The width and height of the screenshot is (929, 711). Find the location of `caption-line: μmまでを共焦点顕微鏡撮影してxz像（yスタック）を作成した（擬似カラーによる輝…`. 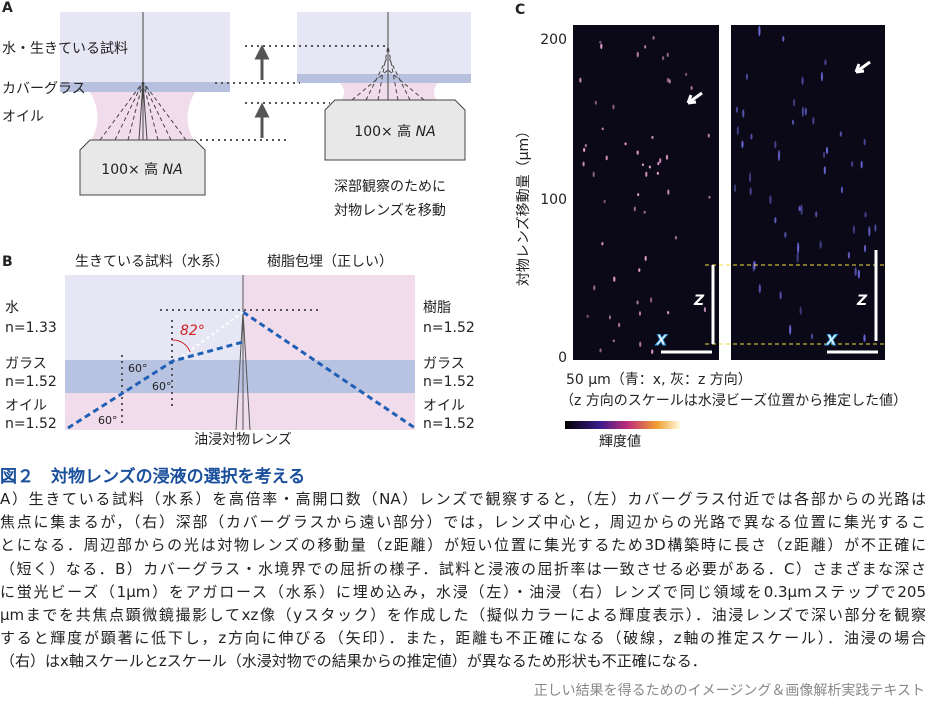

caption-line: μmまでを共焦点顕微鏡撮影してxz像（yスタック）を作成した（擬似カラーによる輝… is located at coordinates (463, 615).